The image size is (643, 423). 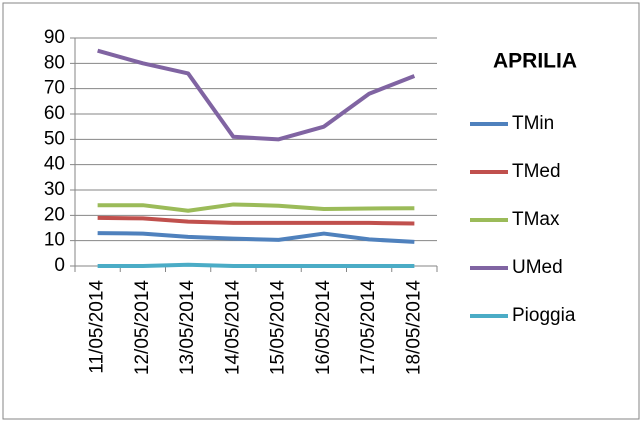 I want to click on x-tick-label: 16/05/2014, so click(x=323, y=328).